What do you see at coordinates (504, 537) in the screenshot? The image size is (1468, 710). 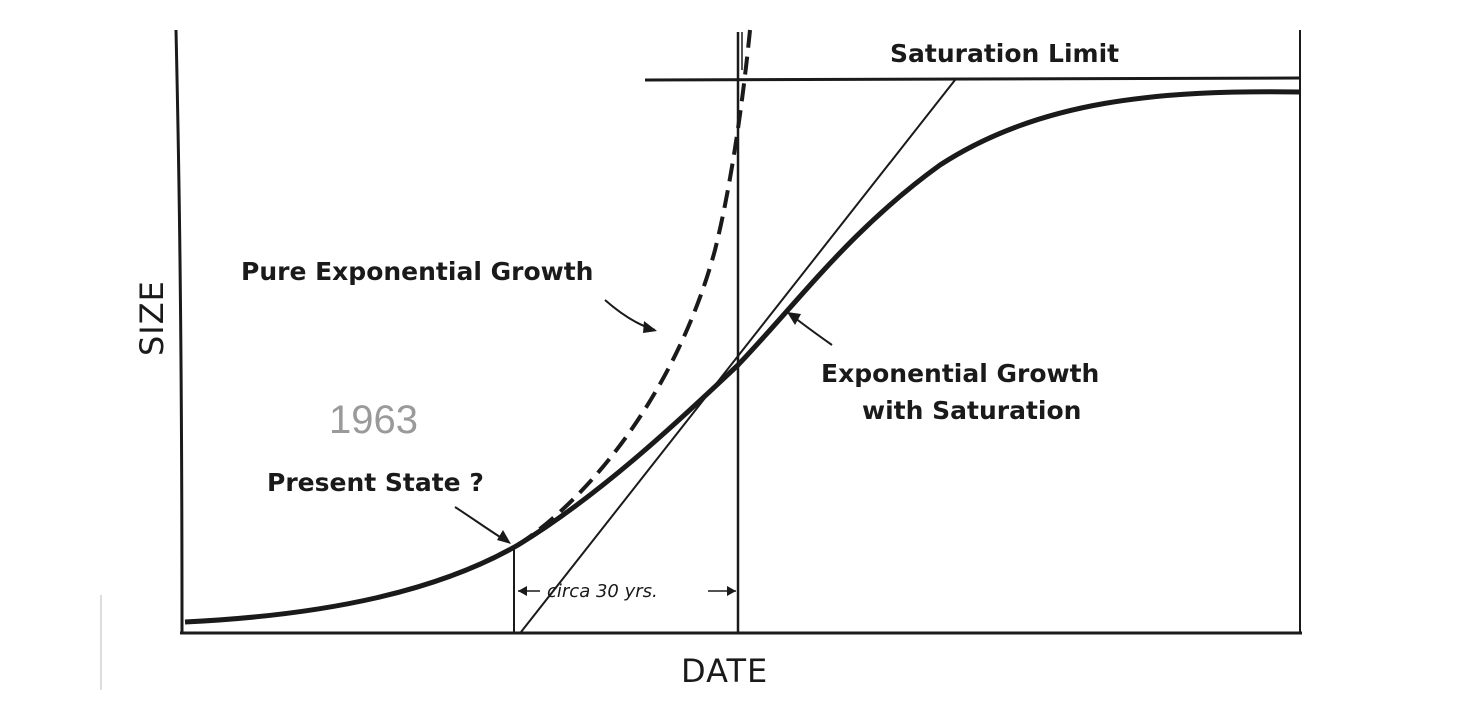 I see `present-state-pointer-head` at bounding box center [504, 537].